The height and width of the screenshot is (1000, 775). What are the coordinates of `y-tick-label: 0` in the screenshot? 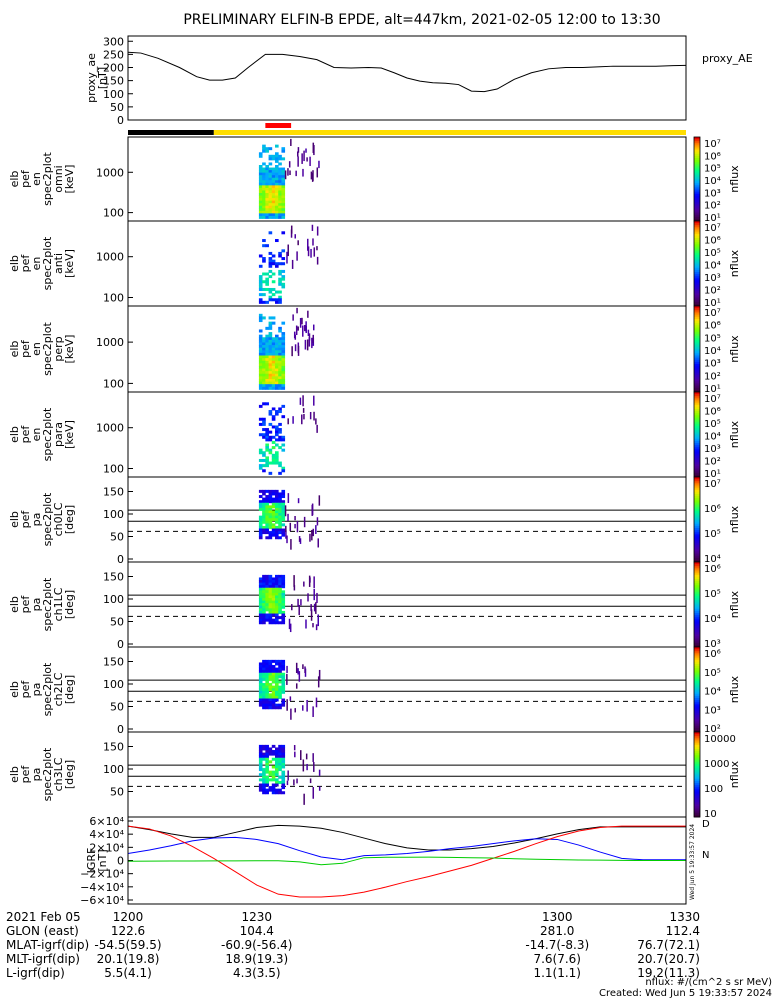 It's located at (120, 644).